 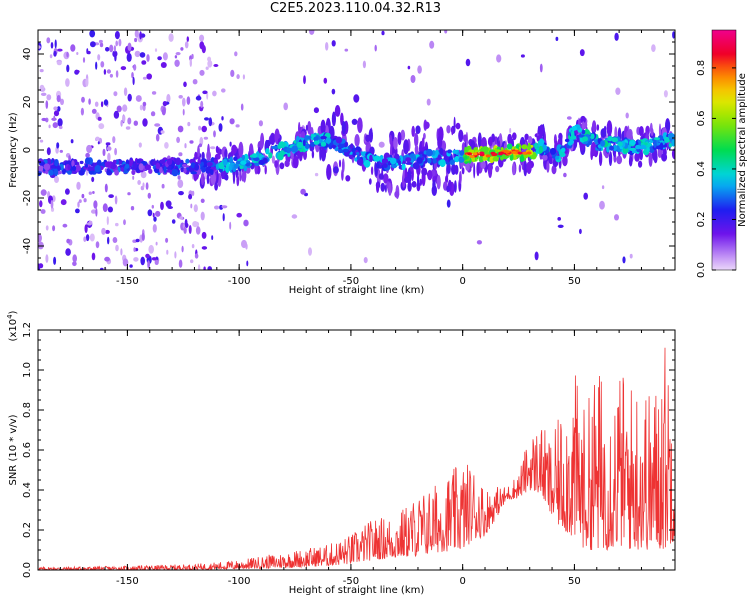 I want to click on y-tick-label: 40, so click(x=27, y=54).